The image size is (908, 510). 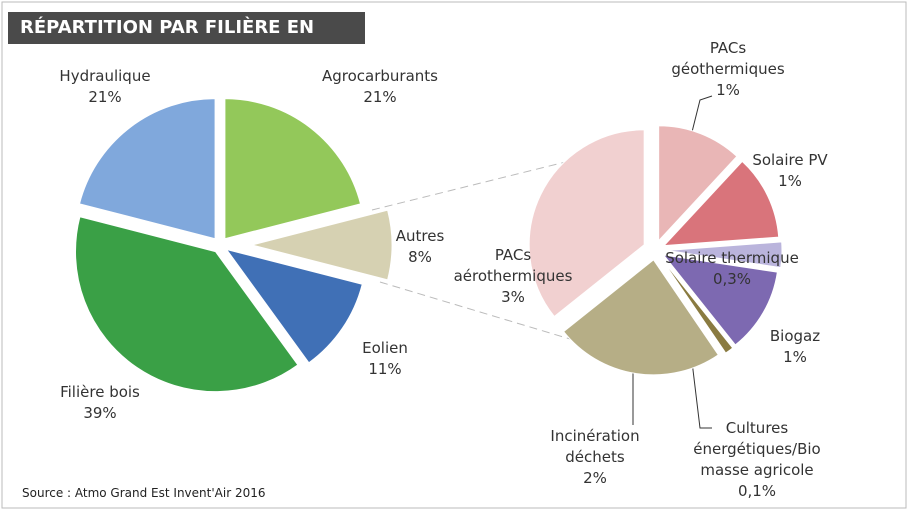 I want to click on slice-value: 39%, so click(x=100, y=413).